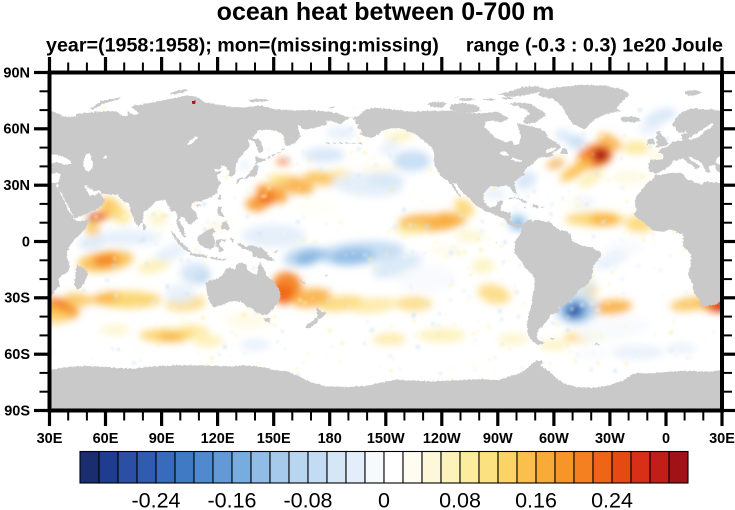  What do you see at coordinates (17, 299) in the screenshot?
I see `svg-text: 30S` at bounding box center [17, 299].